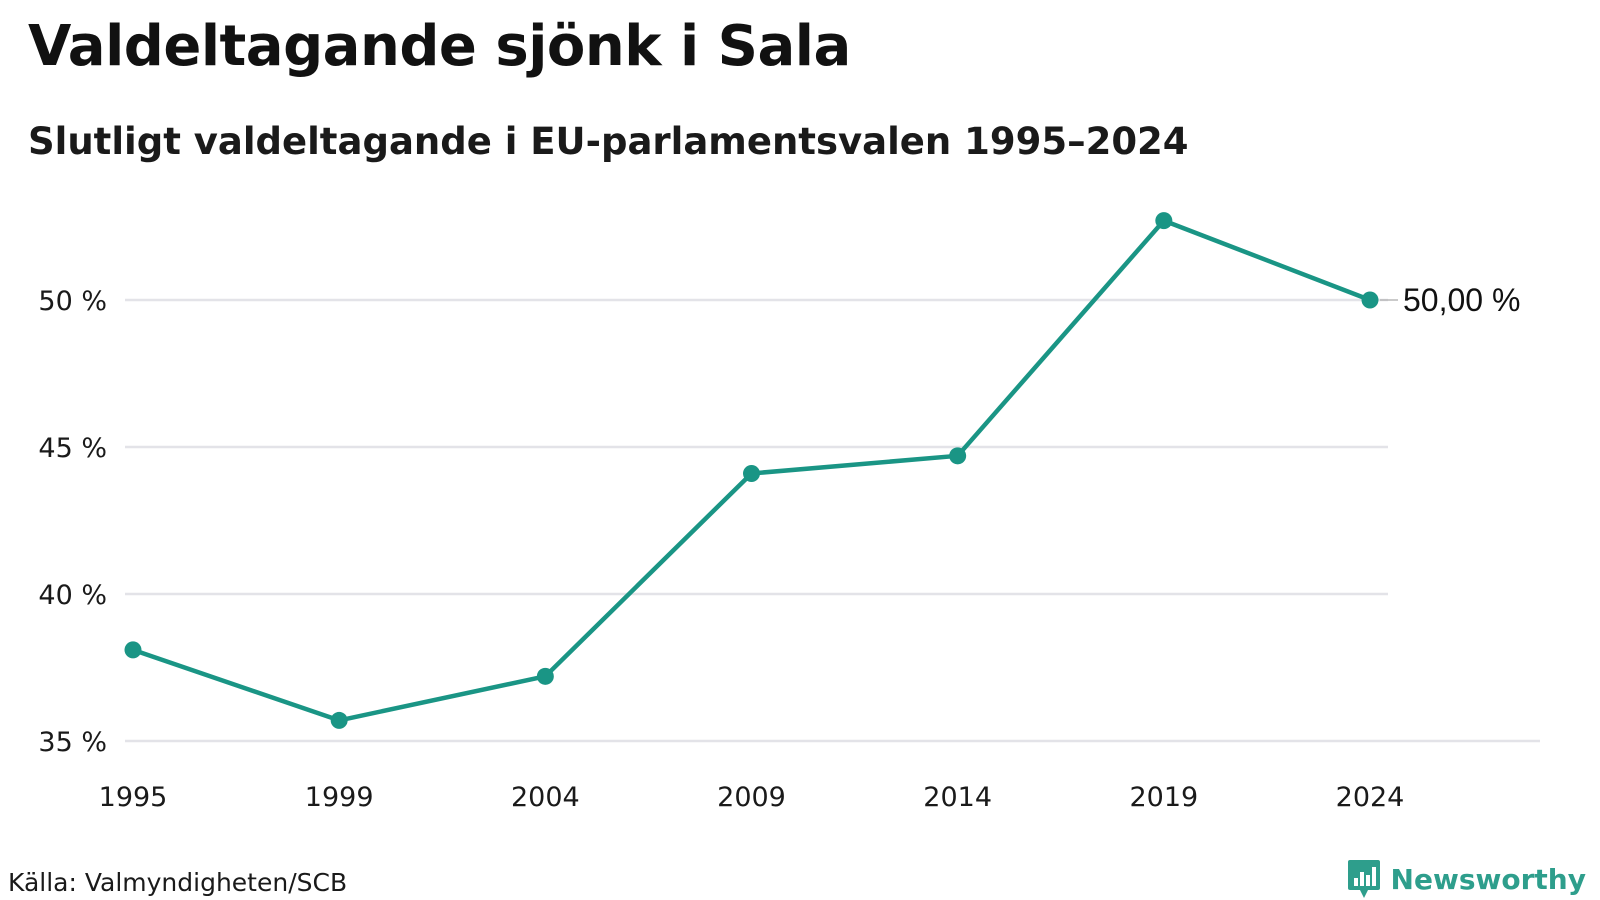 The height and width of the screenshot is (900, 1600). What do you see at coordinates (1370, 797) in the screenshot?
I see `x-tick-label: 2024` at bounding box center [1370, 797].